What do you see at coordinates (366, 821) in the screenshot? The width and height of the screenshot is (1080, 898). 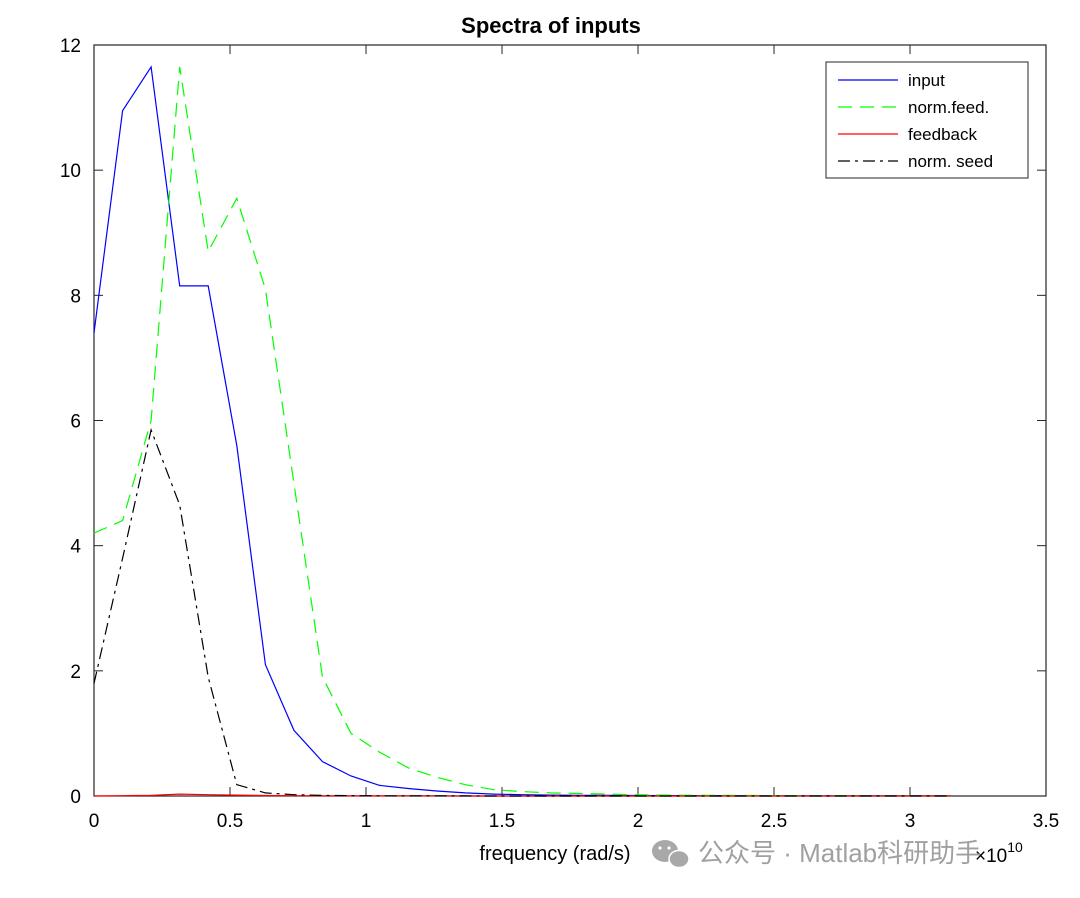 I see `x-tick-label: 1` at bounding box center [366, 821].